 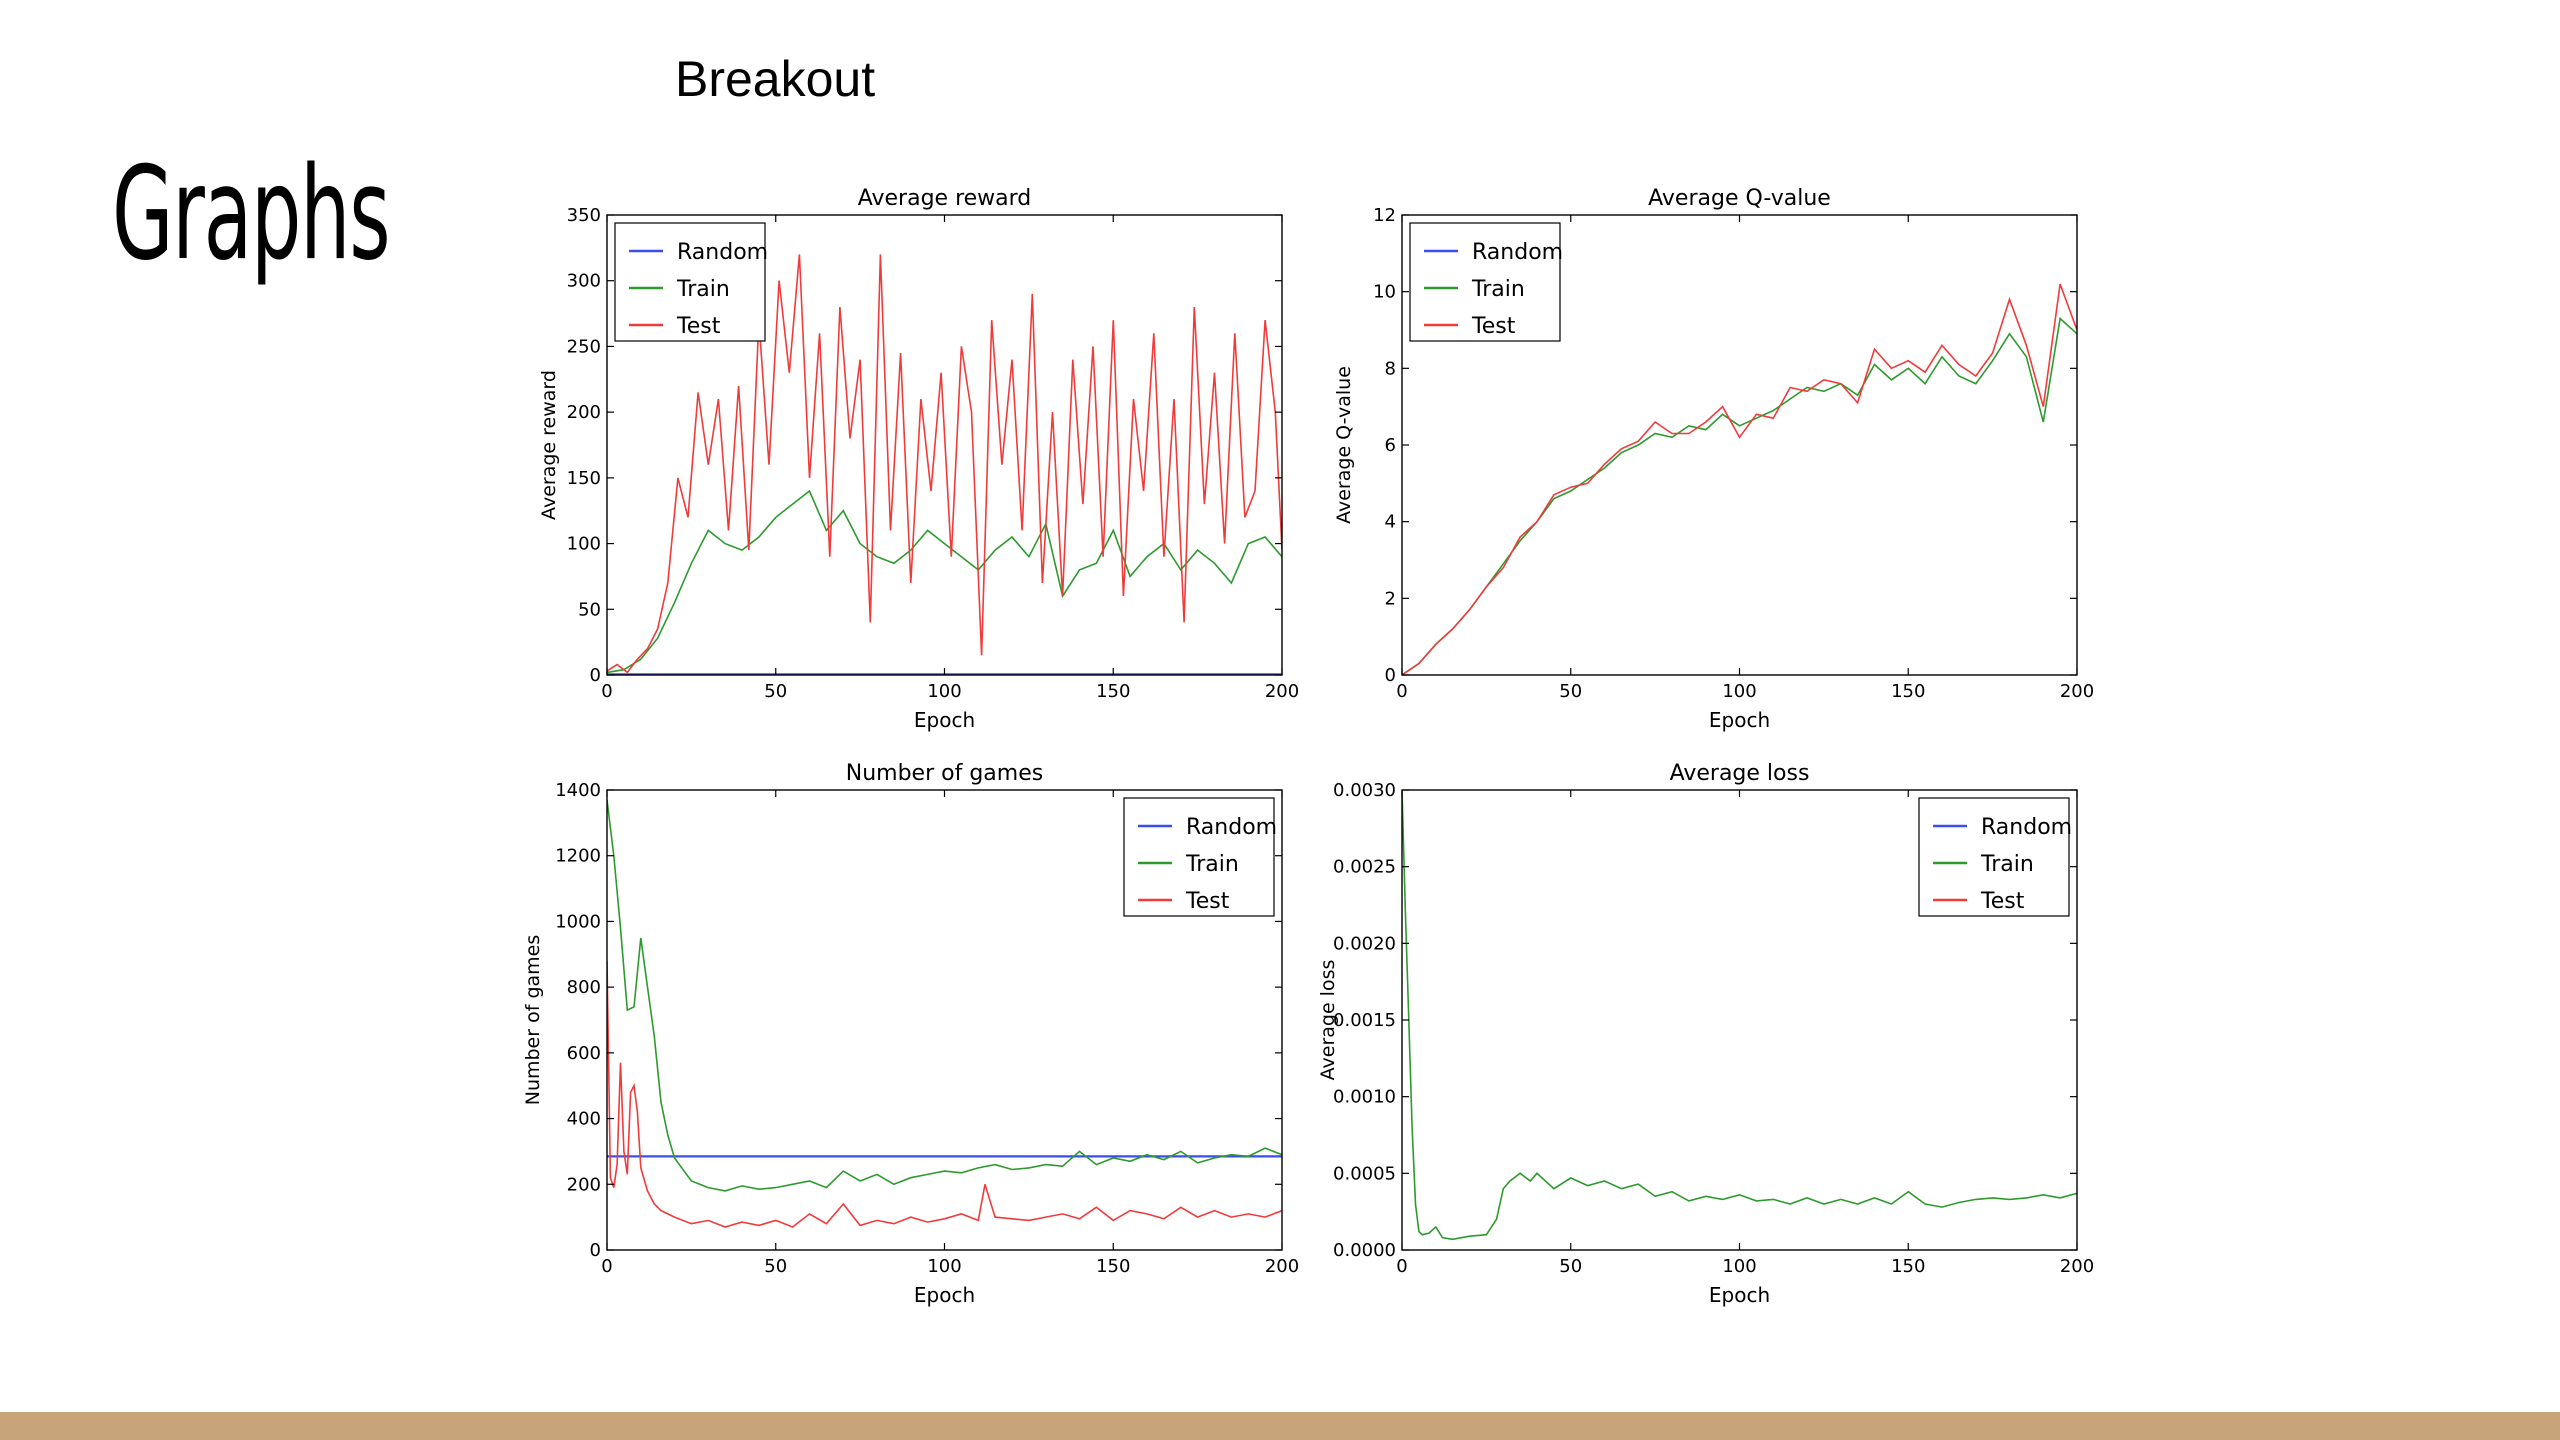 What do you see at coordinates (945, 198) in the screenshot?
I see `chart-title: Average reward` at bounding box center [945, 198].